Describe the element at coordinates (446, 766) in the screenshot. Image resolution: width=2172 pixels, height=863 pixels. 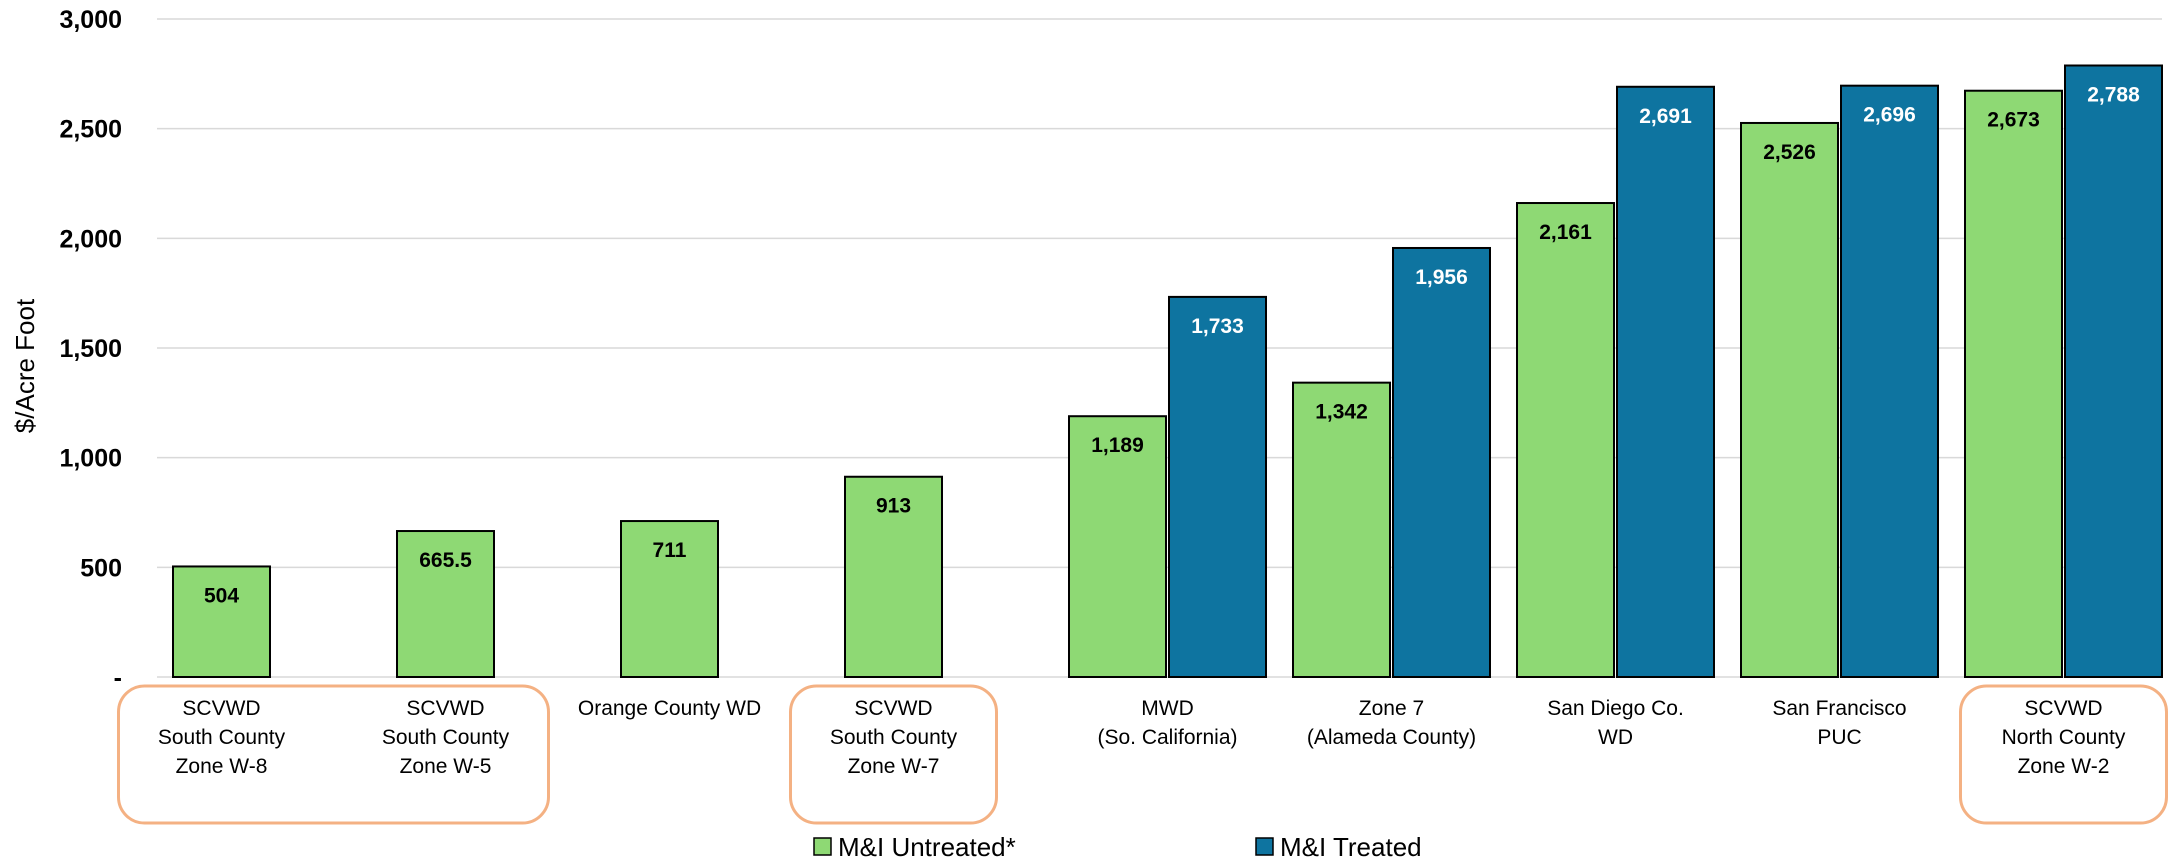
I see `x-category-label: Zone W-5` at that location.